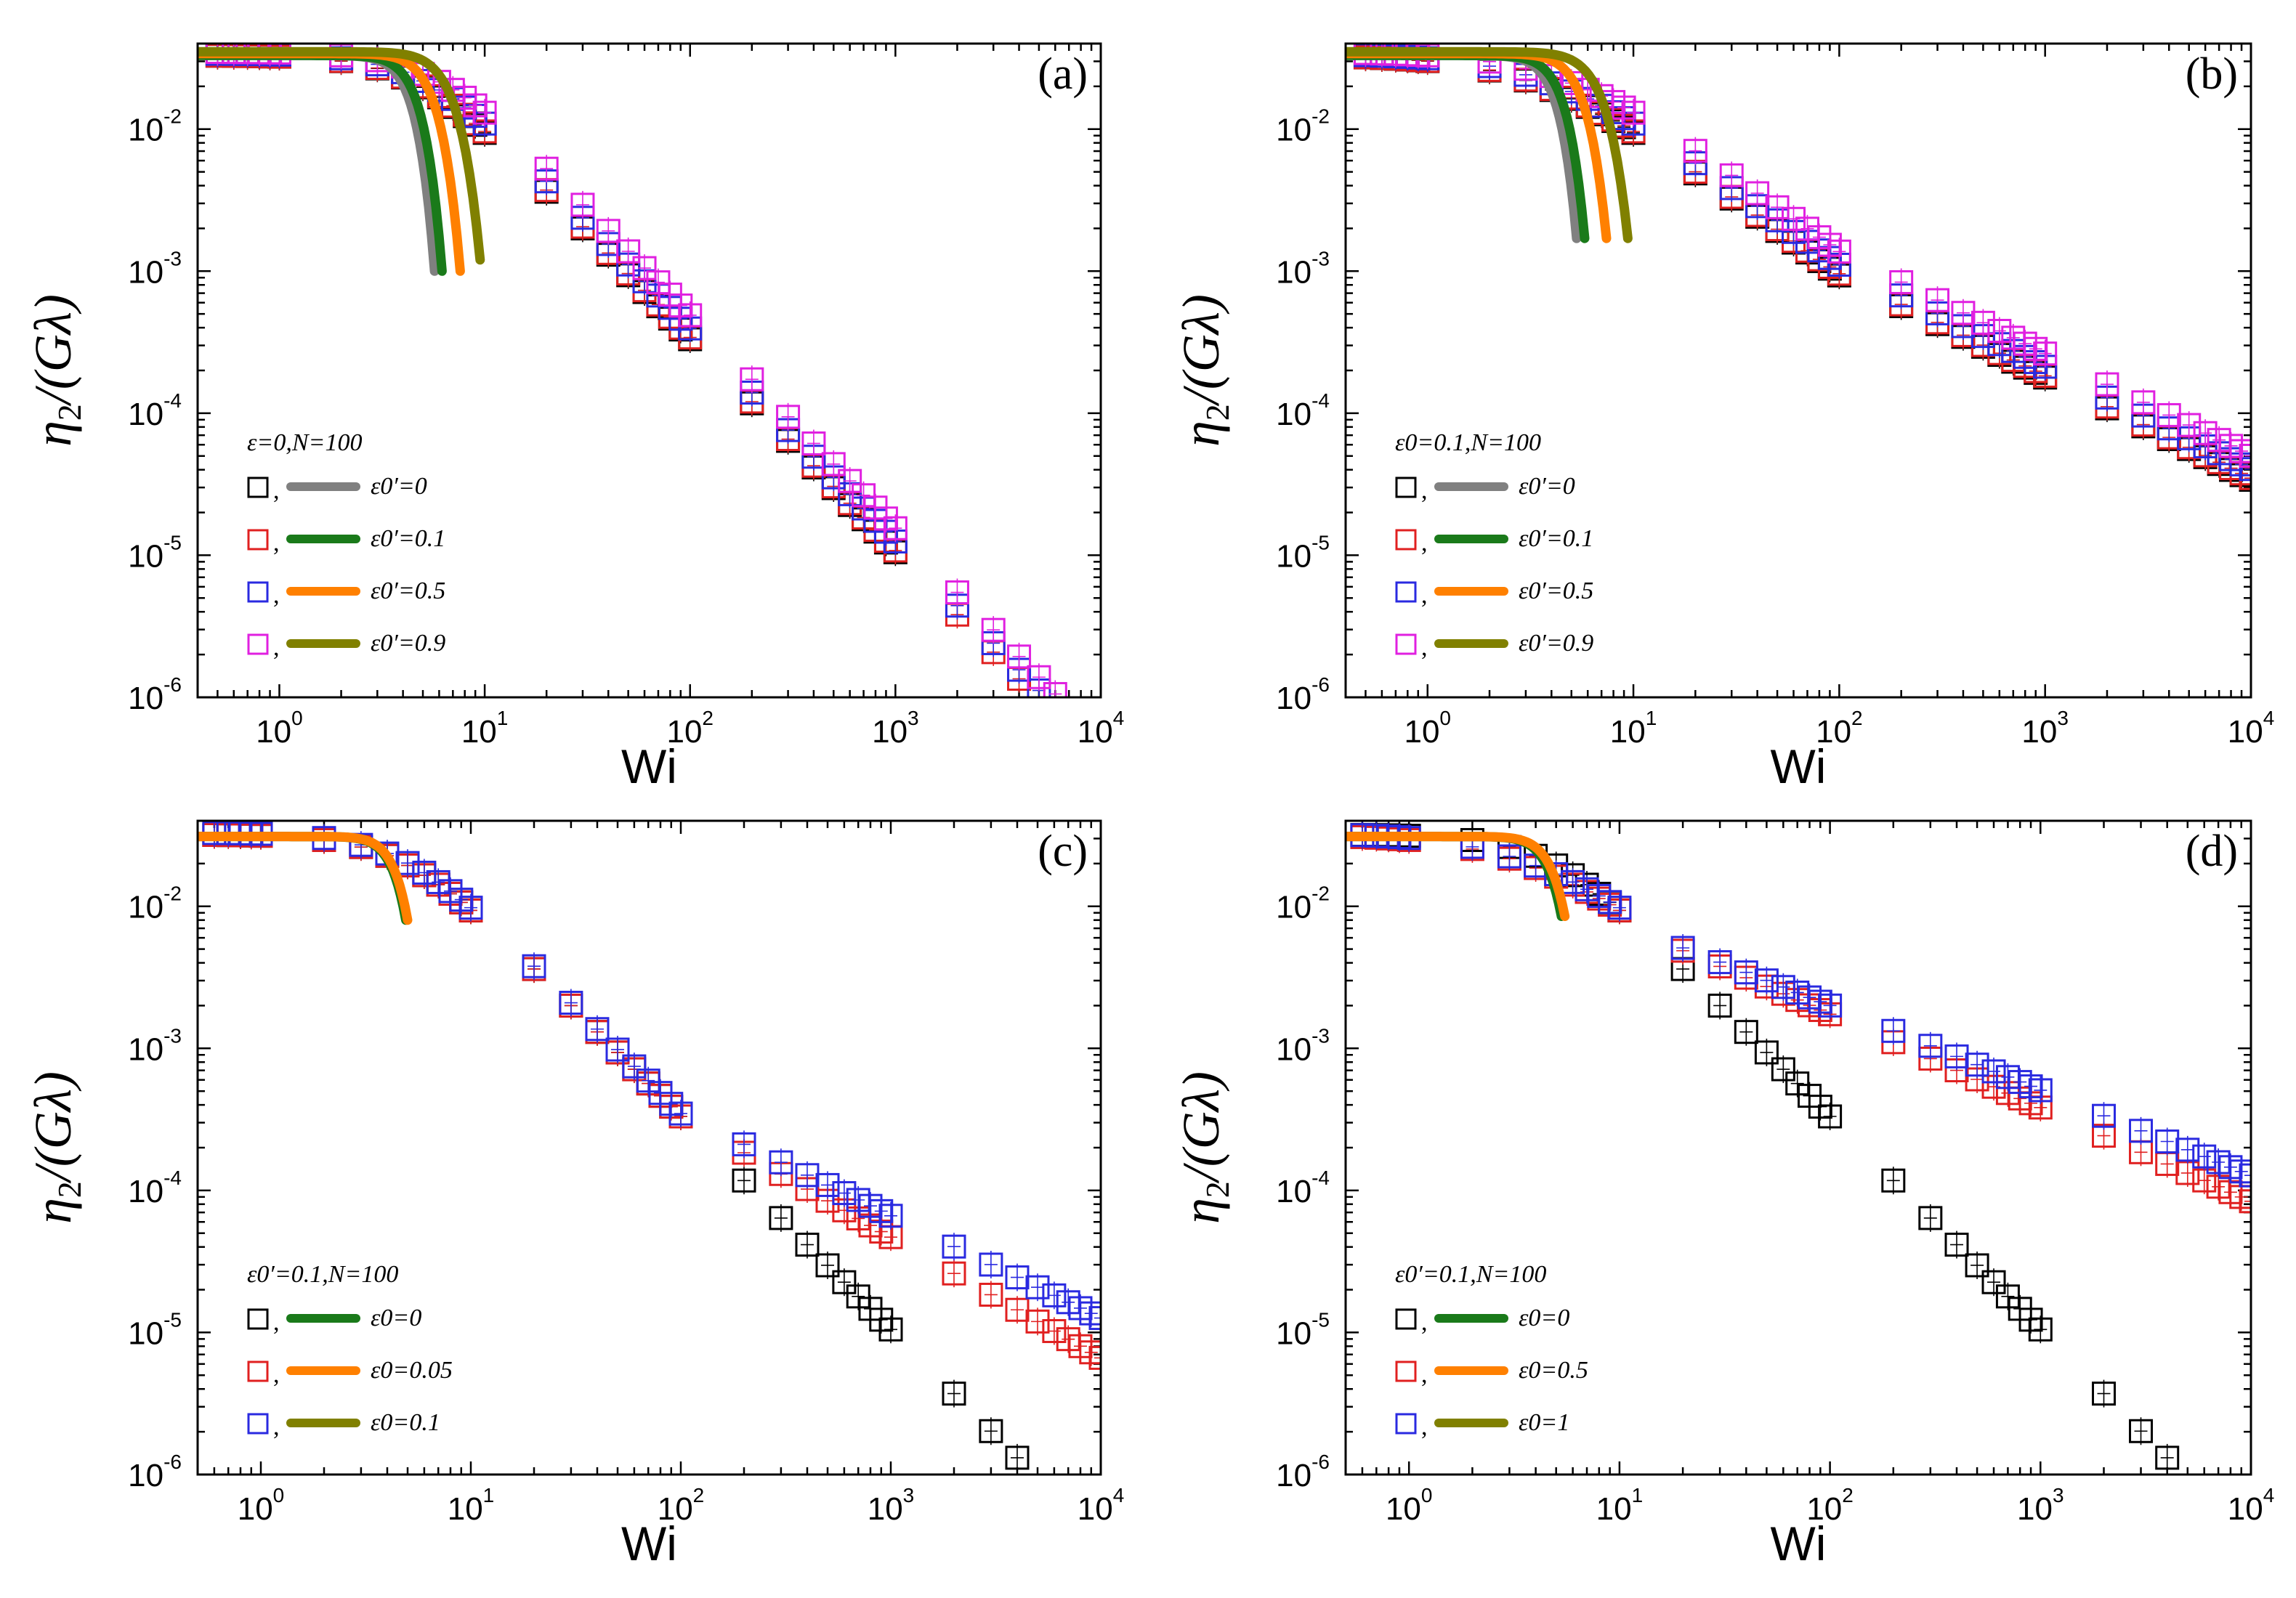  I want to click on legend-label: ε0=0.5, so click(1553, 1370).